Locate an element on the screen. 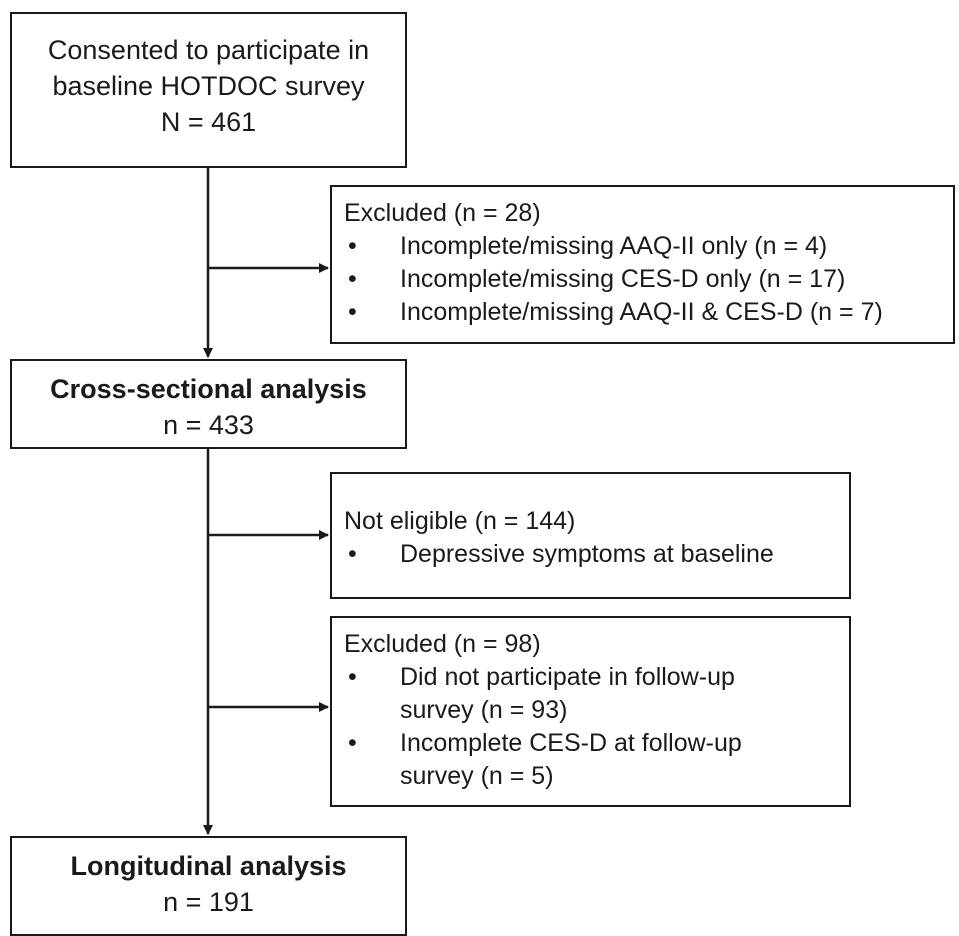 The image size is (959, 936). not-eligible-item: • Depressive symptoms at baseline is located at coordinates (596, 554).